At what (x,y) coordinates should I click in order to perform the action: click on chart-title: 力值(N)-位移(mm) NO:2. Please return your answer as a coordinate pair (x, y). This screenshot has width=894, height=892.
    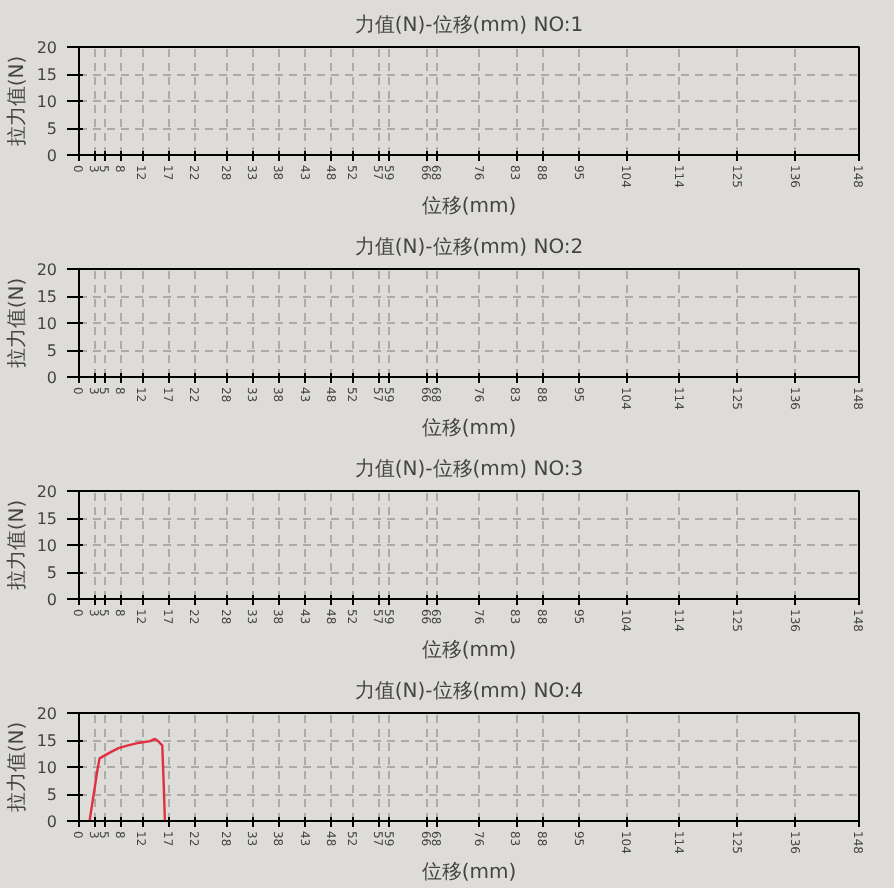
    Looking at the image, I should click on (469, 247).